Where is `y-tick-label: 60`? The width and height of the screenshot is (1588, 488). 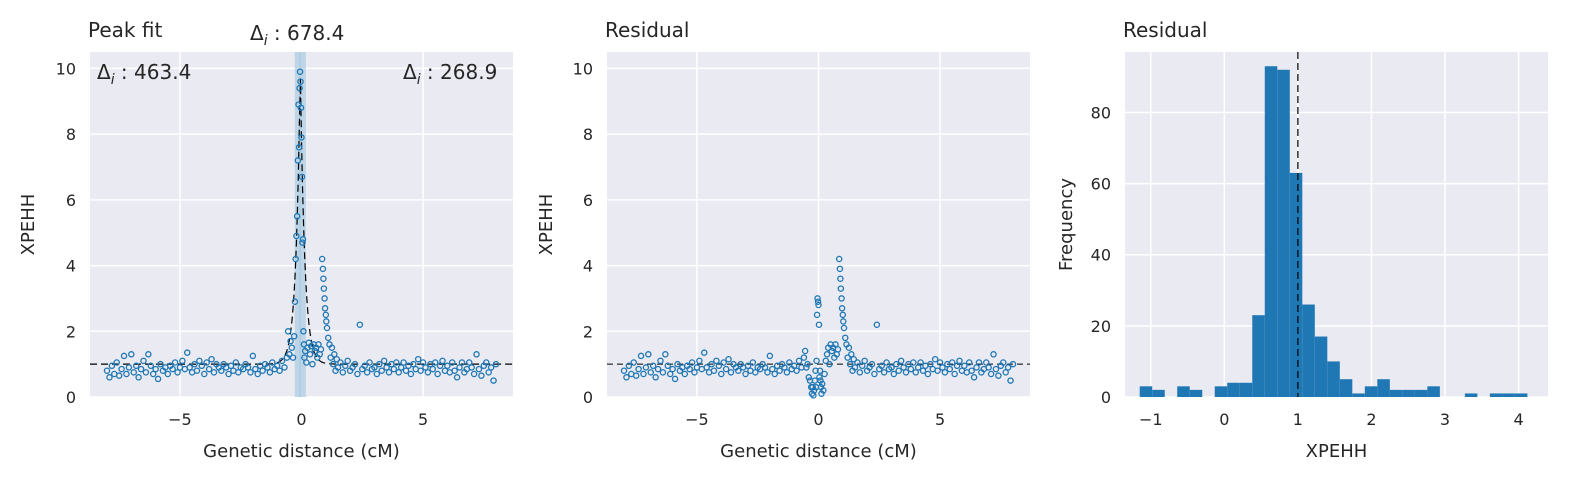
y-tick-label: 60 is located at coordinates (1101, 184).